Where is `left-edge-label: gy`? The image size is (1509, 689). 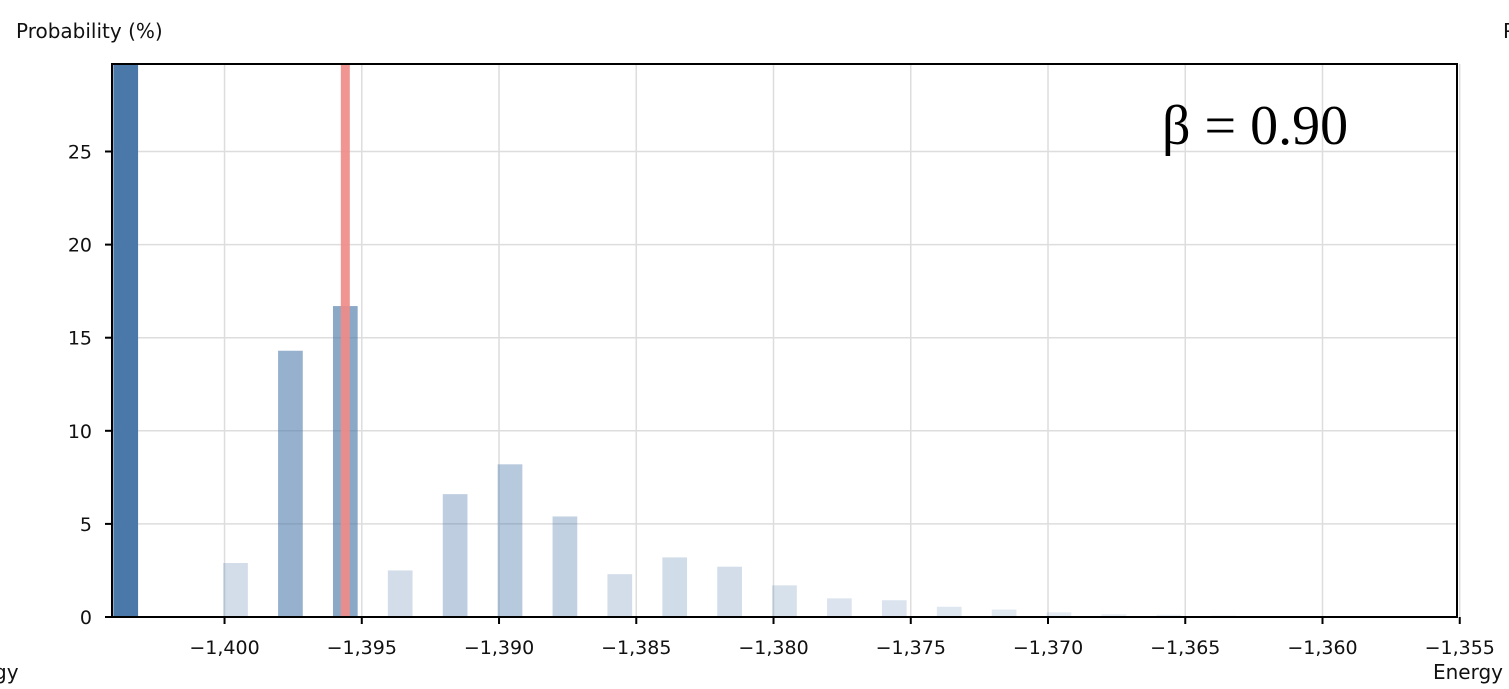
left-edge-label: gy is located at coordinates (9, 672).